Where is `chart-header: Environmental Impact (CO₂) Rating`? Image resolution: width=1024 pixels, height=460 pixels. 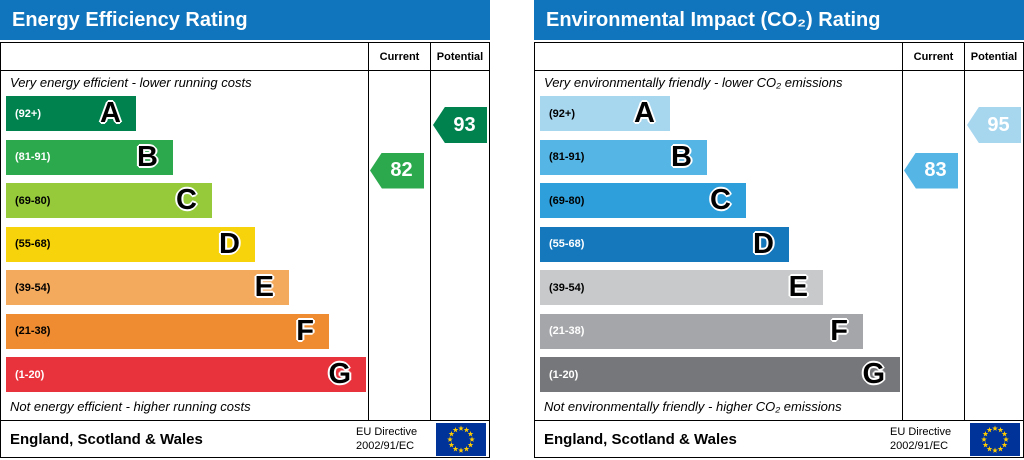
chart-header: Environmental Impact (CO₂) Rating is located at coordinates (779, 20).